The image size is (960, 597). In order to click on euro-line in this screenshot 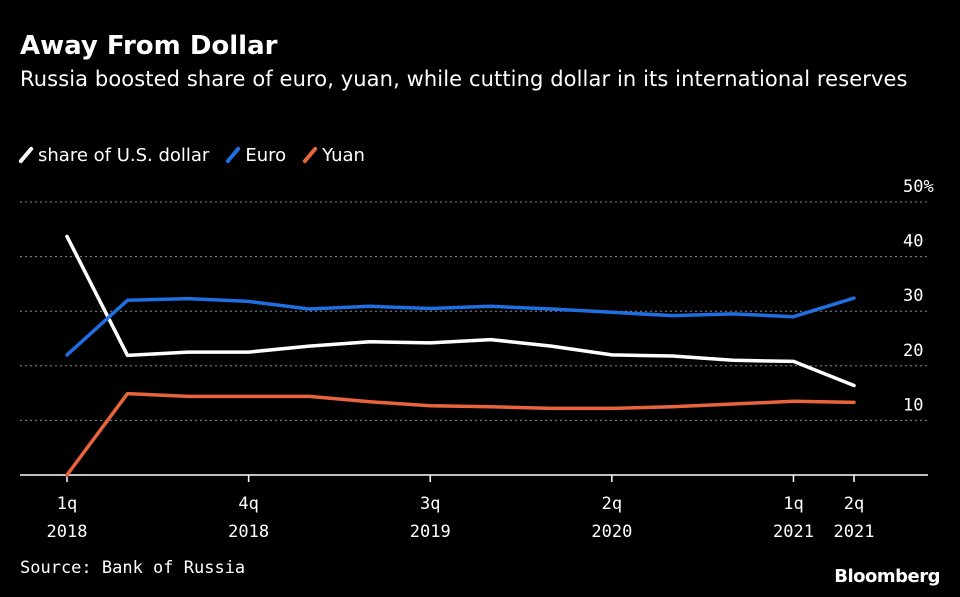, I will do `click(460, 326)`.